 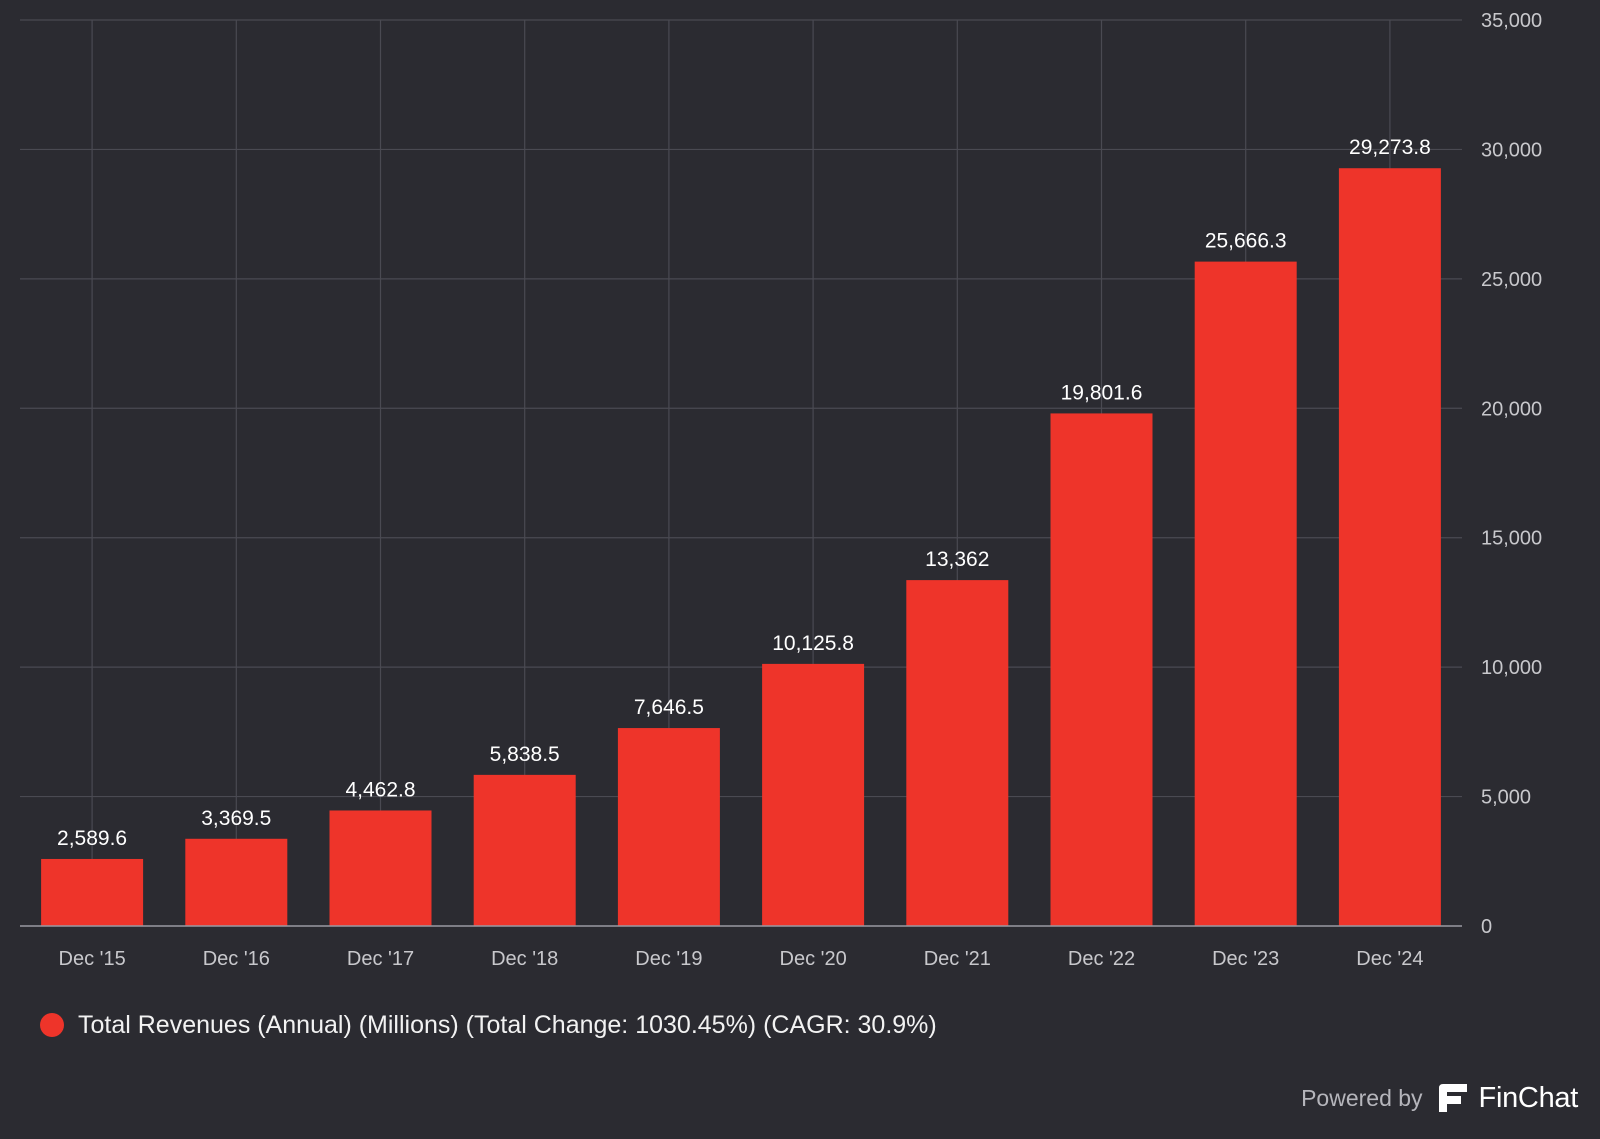 I want to click on x-tick-label: Dec '24, so click(x=1389, y=959).